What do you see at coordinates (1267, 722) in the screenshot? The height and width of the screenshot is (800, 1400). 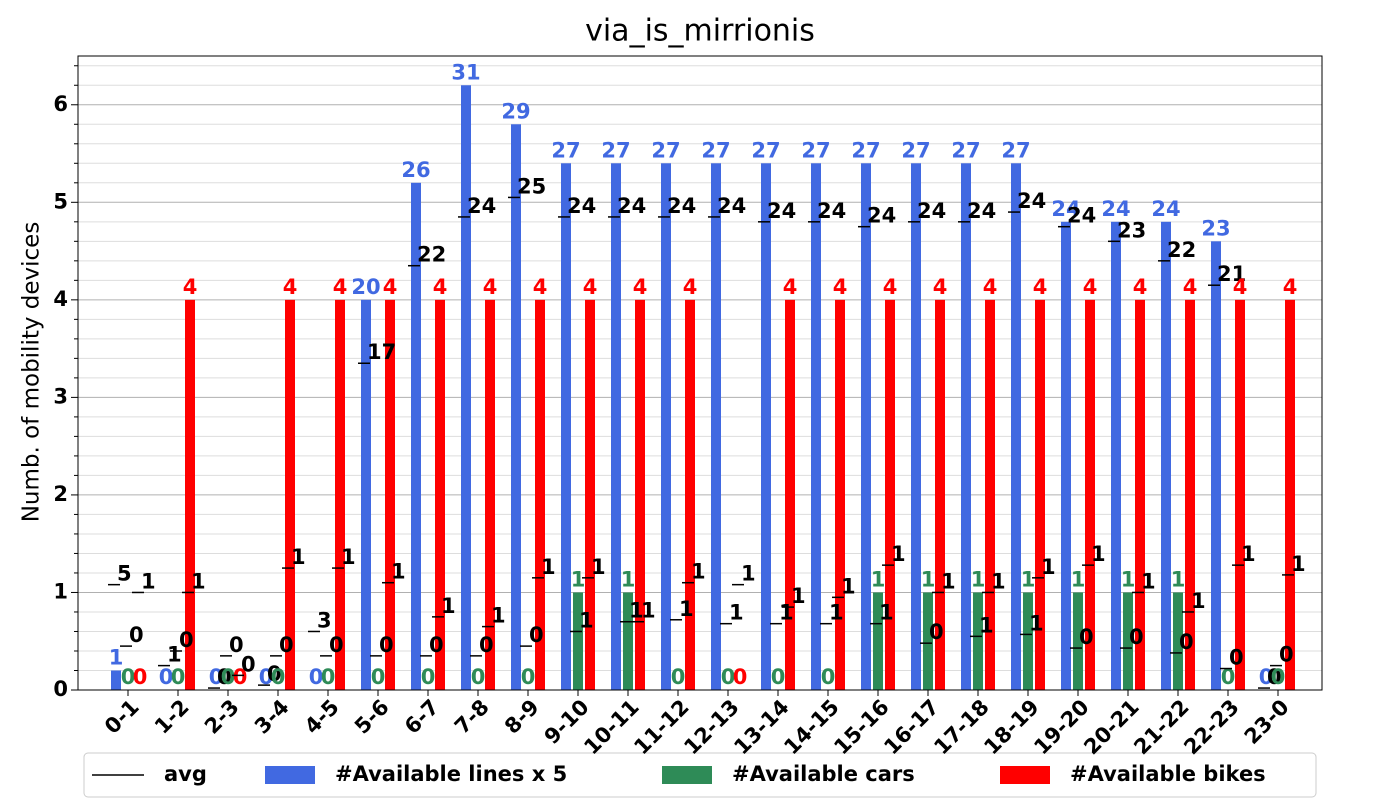 I see `x-tick-label: 23-0` at bounding box center [1267, 722].